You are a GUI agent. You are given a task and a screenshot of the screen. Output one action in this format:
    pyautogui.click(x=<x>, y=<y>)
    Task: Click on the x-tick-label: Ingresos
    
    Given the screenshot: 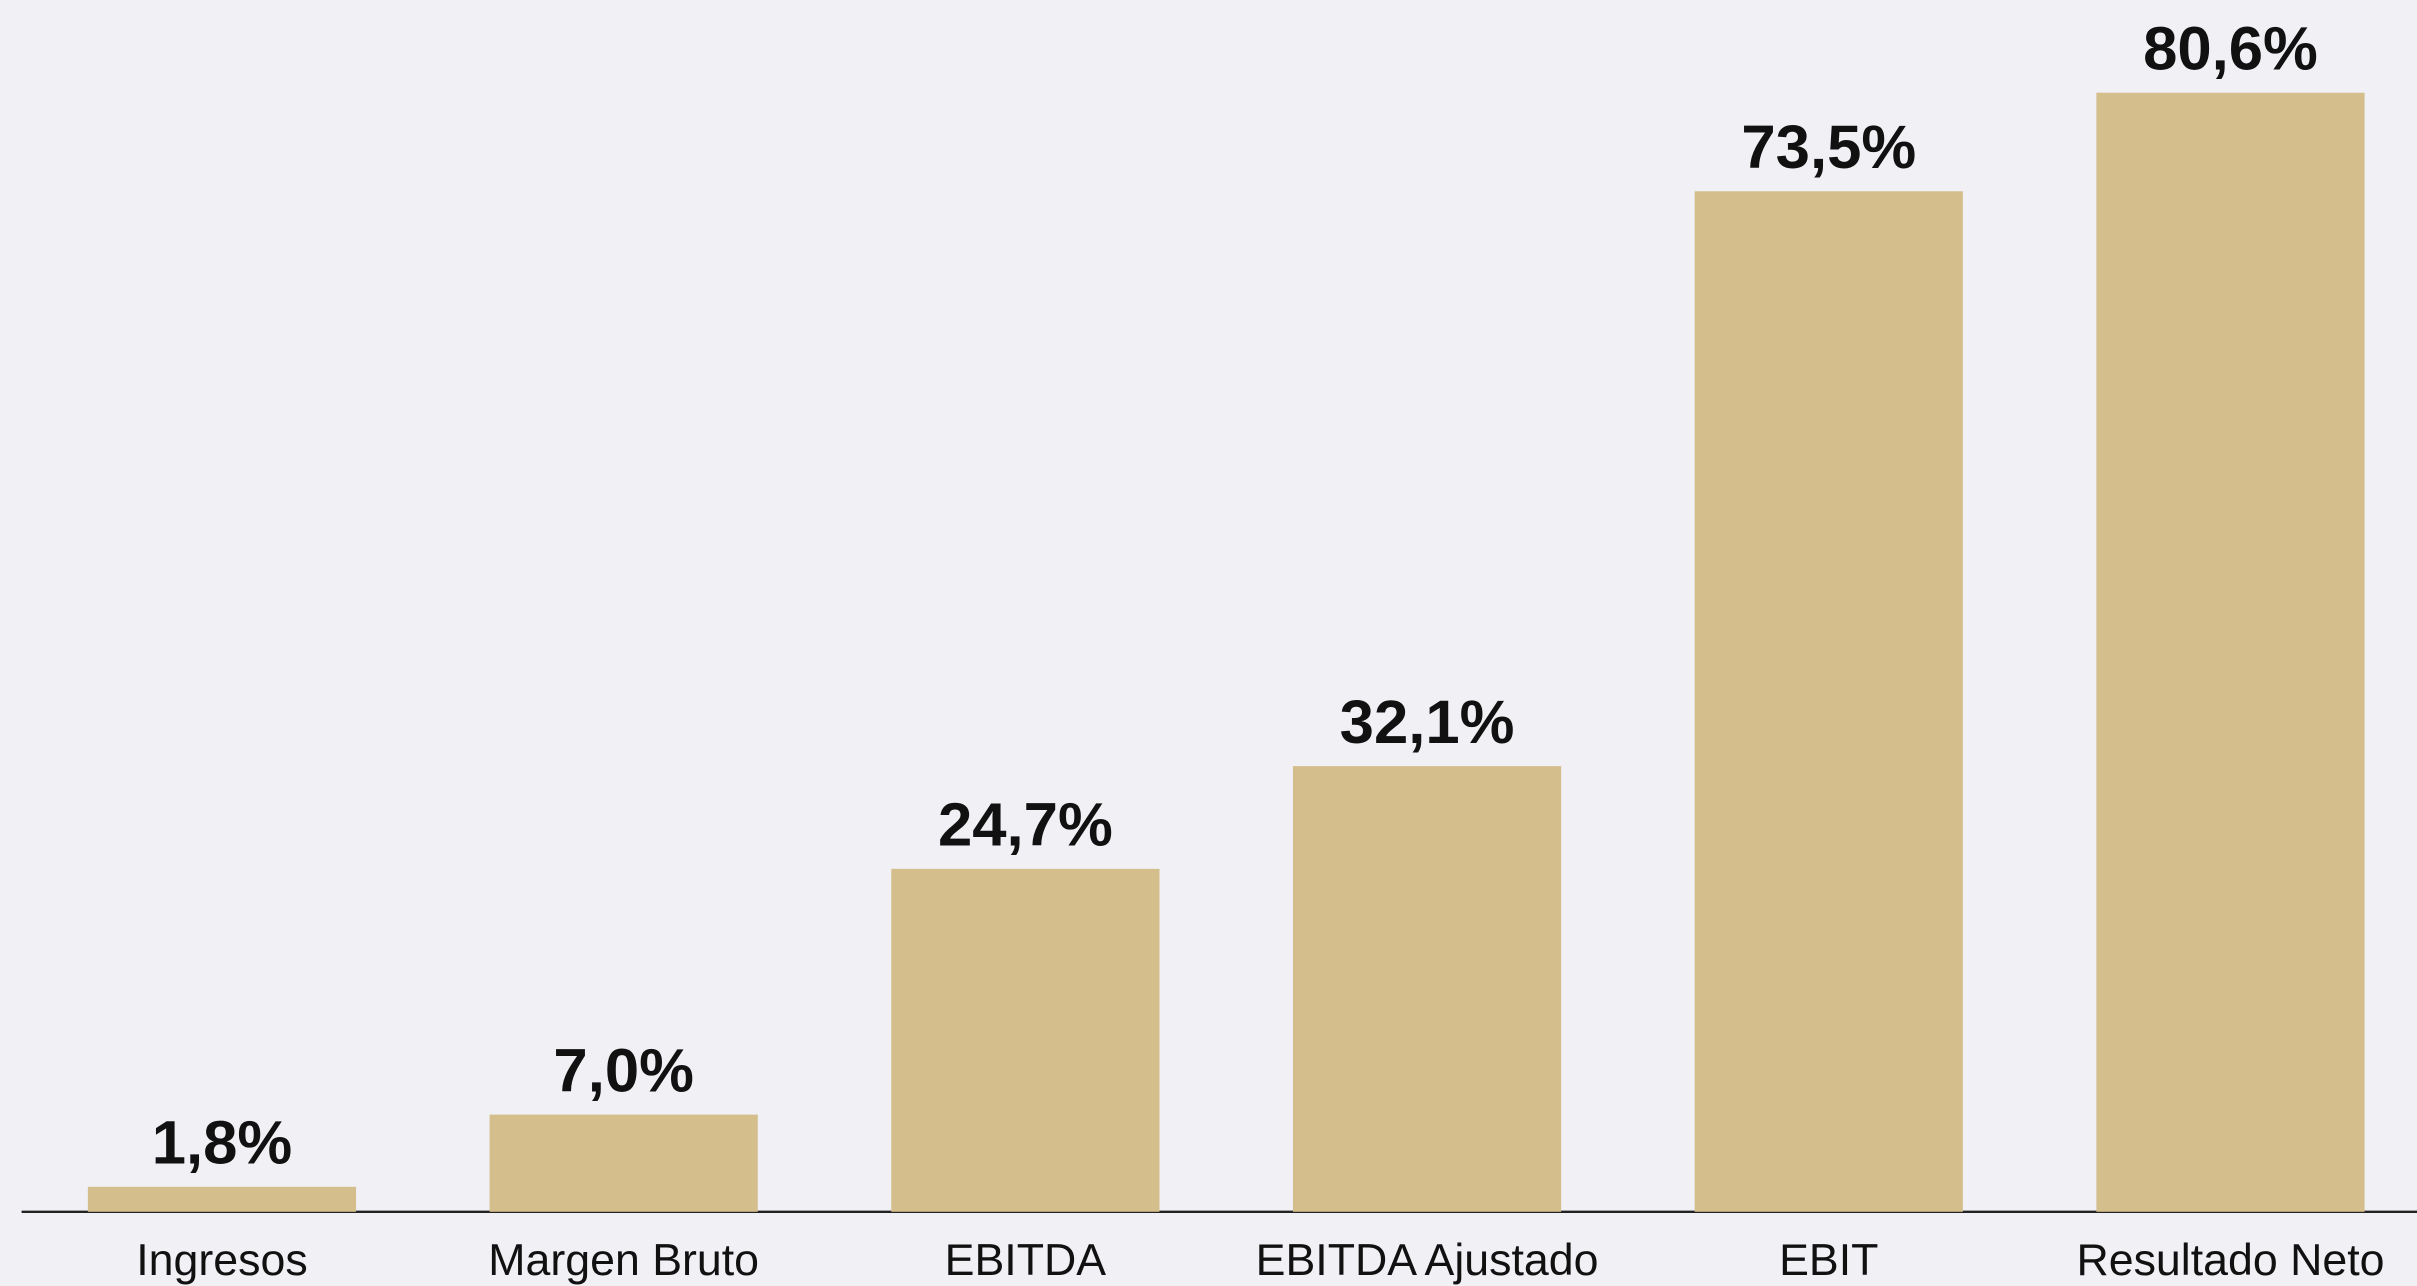 What is the action you would take?
    pyautogui.click(x=221, y=1260)
    